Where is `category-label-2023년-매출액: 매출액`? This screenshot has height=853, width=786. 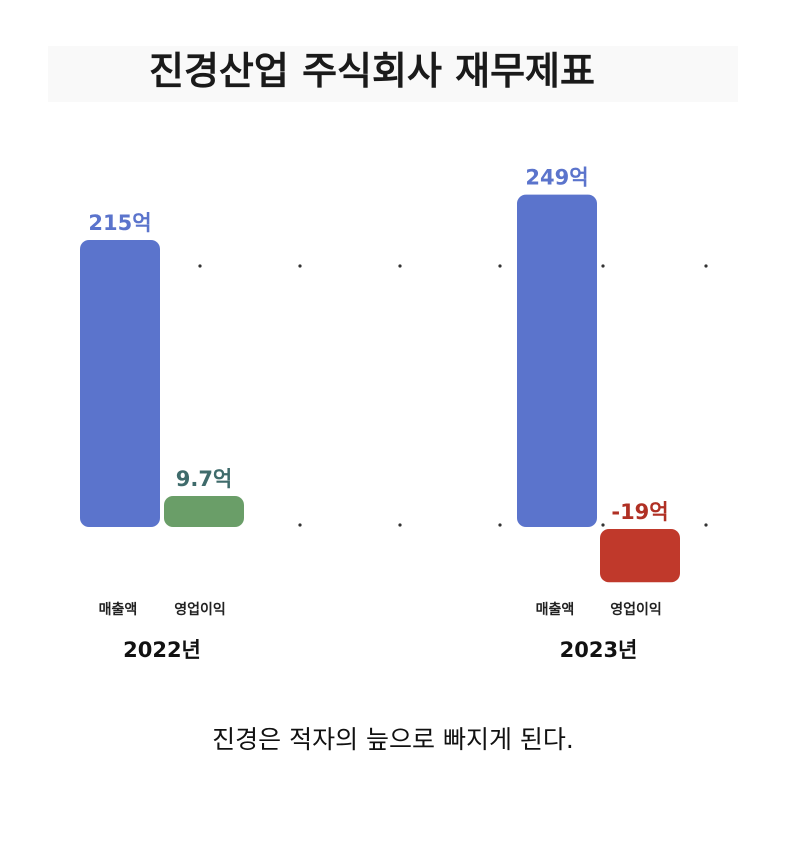 category-label-2023년-매출액: 매출액 is located at coordinates (555, 609).